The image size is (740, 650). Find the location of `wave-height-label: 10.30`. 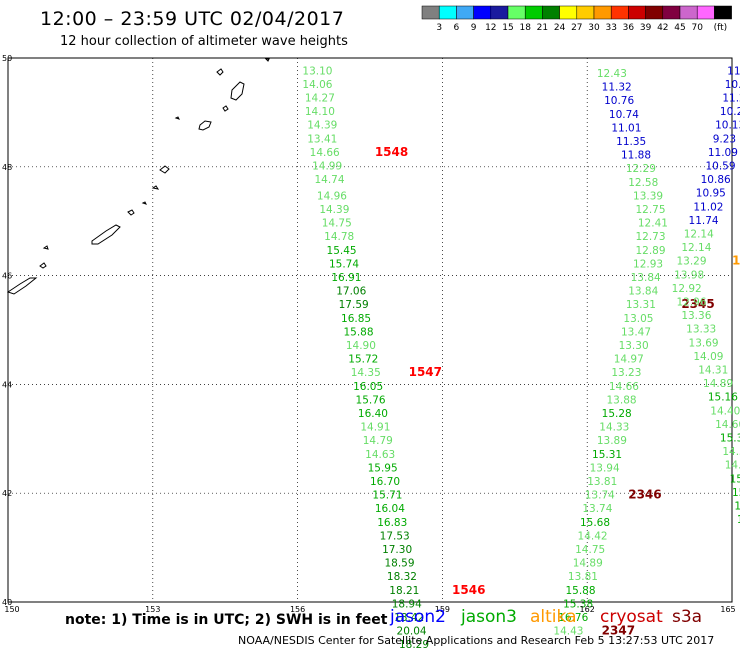

wave-height-label: 10.30 is located at coordinates (732, 85).